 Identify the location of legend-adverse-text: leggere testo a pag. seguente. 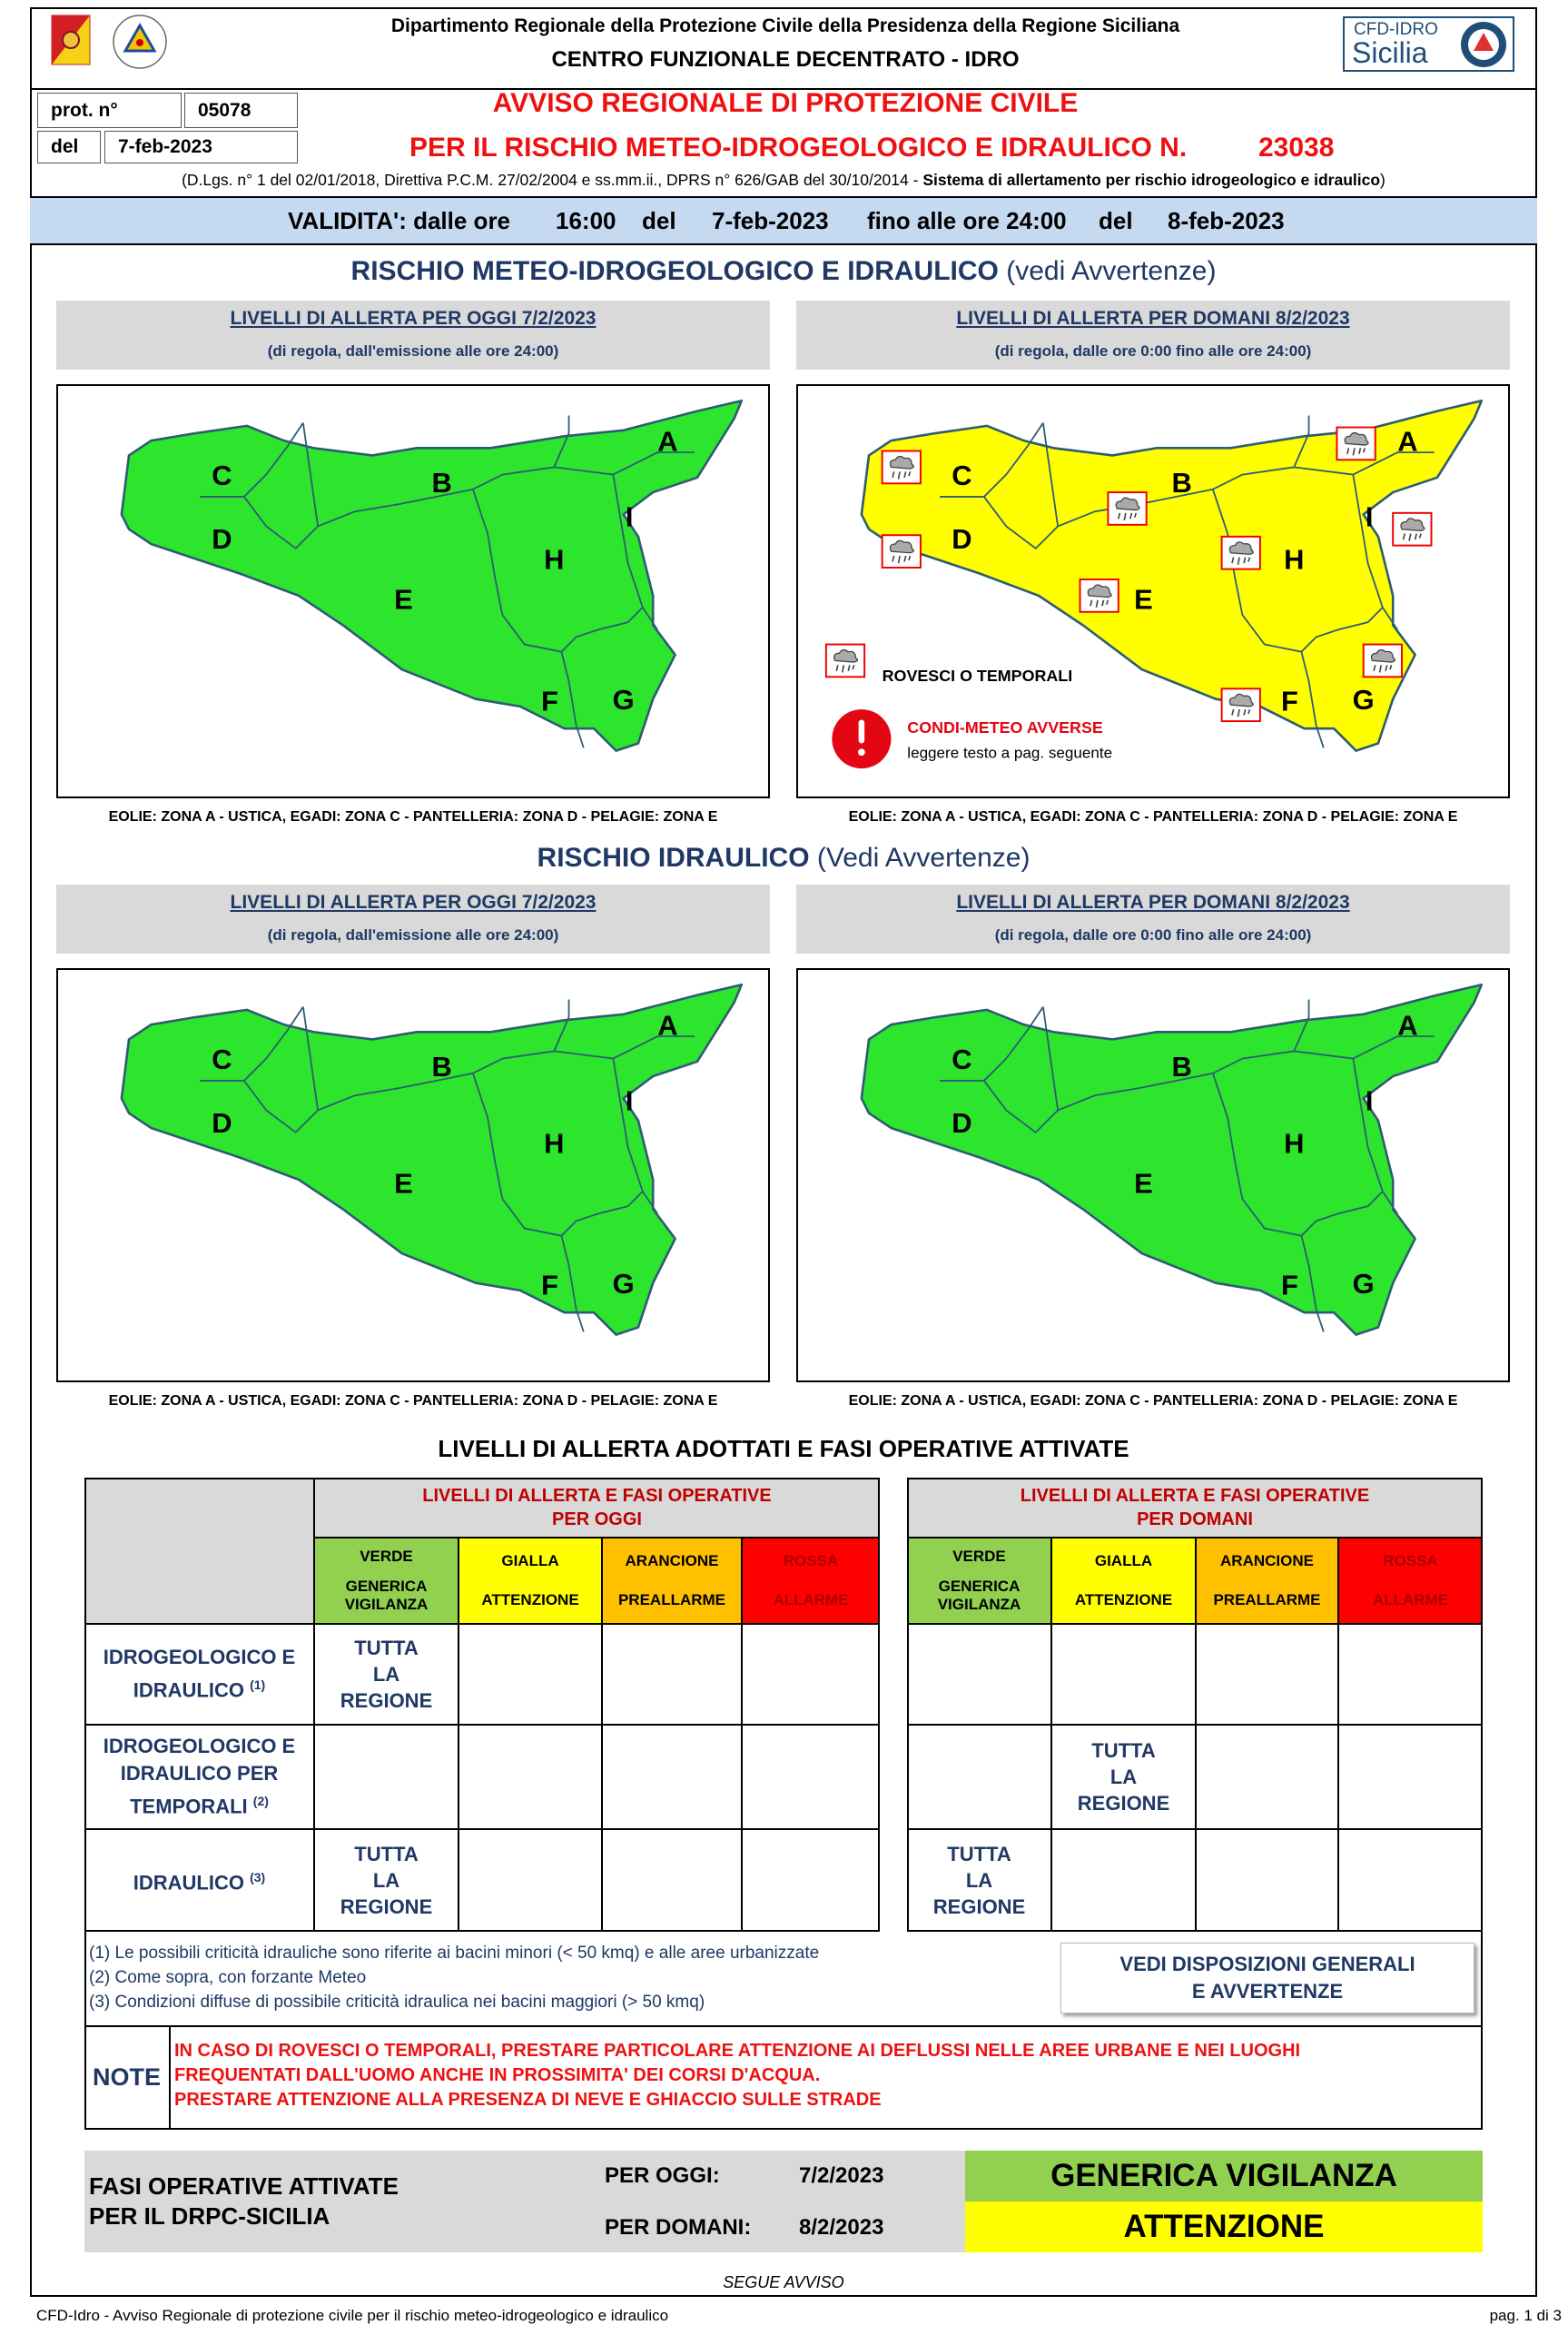
(1009, 752).